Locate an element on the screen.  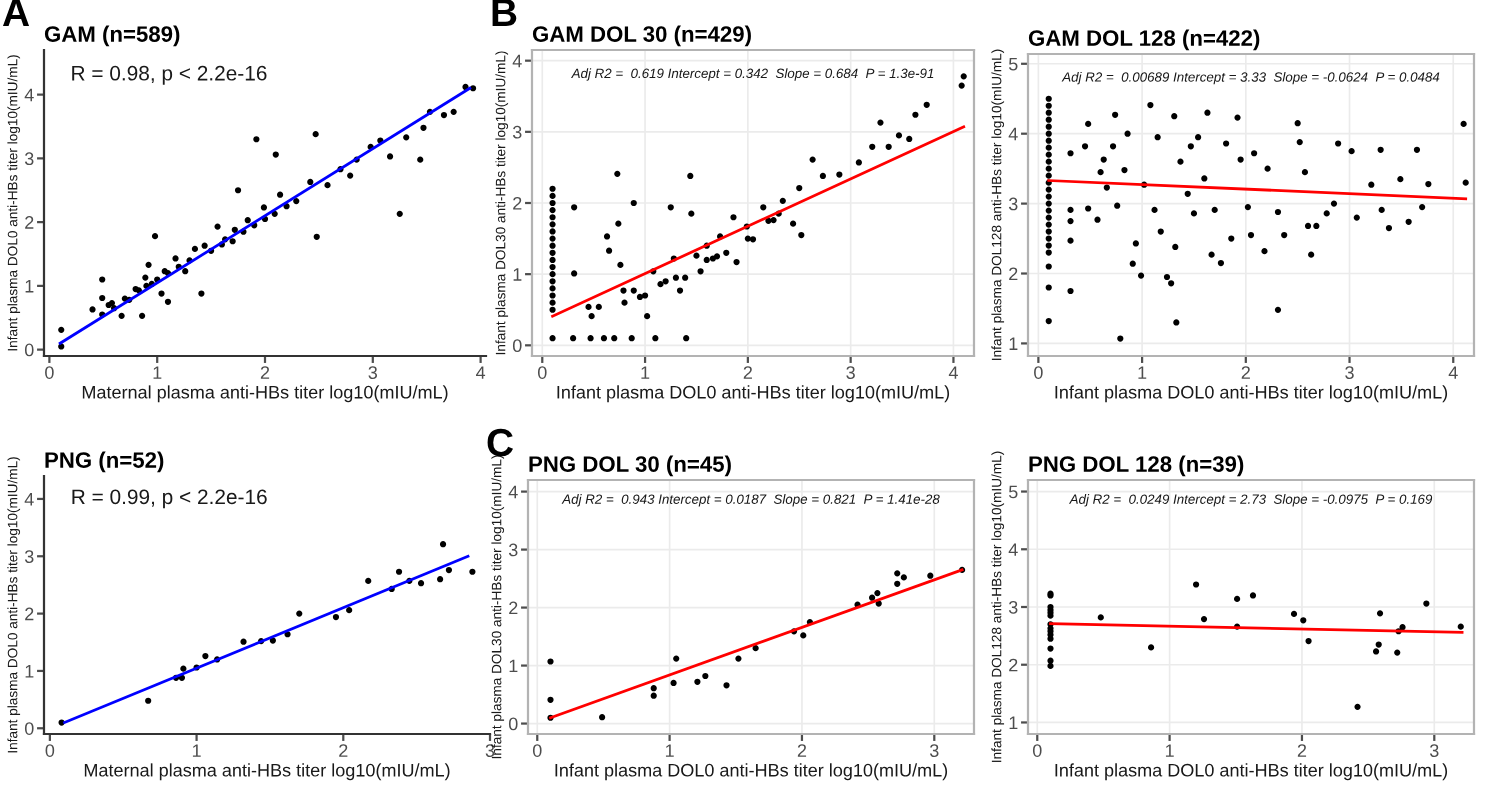
annotation: R = 0.99, p < 2.2e-16 is located at coordinates (169, 499).